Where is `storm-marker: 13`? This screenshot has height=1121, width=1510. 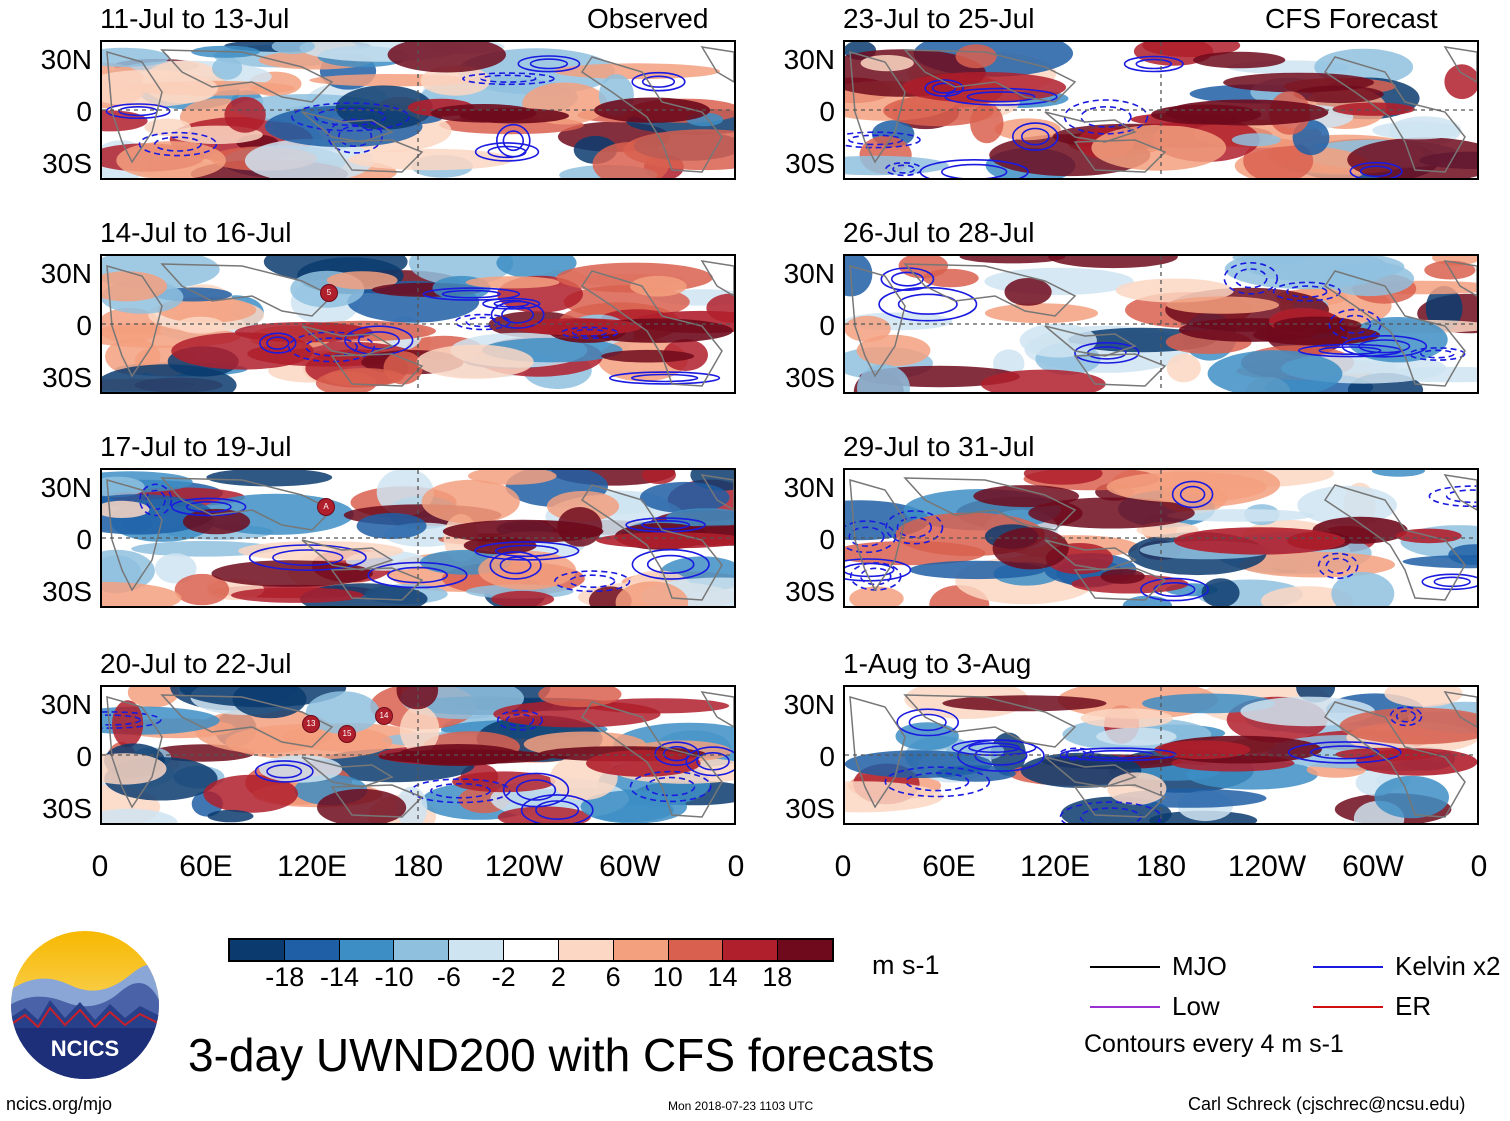 storm-marker: 13 is located at coordinates (311, 724).